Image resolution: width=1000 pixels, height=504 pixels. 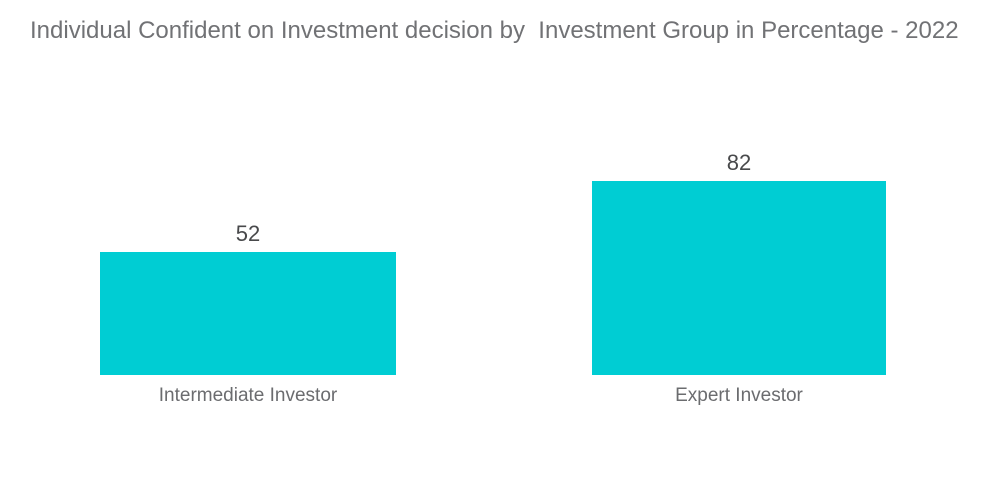 I want to click on bar-intermediate-investor, so click(x=248, y=313).